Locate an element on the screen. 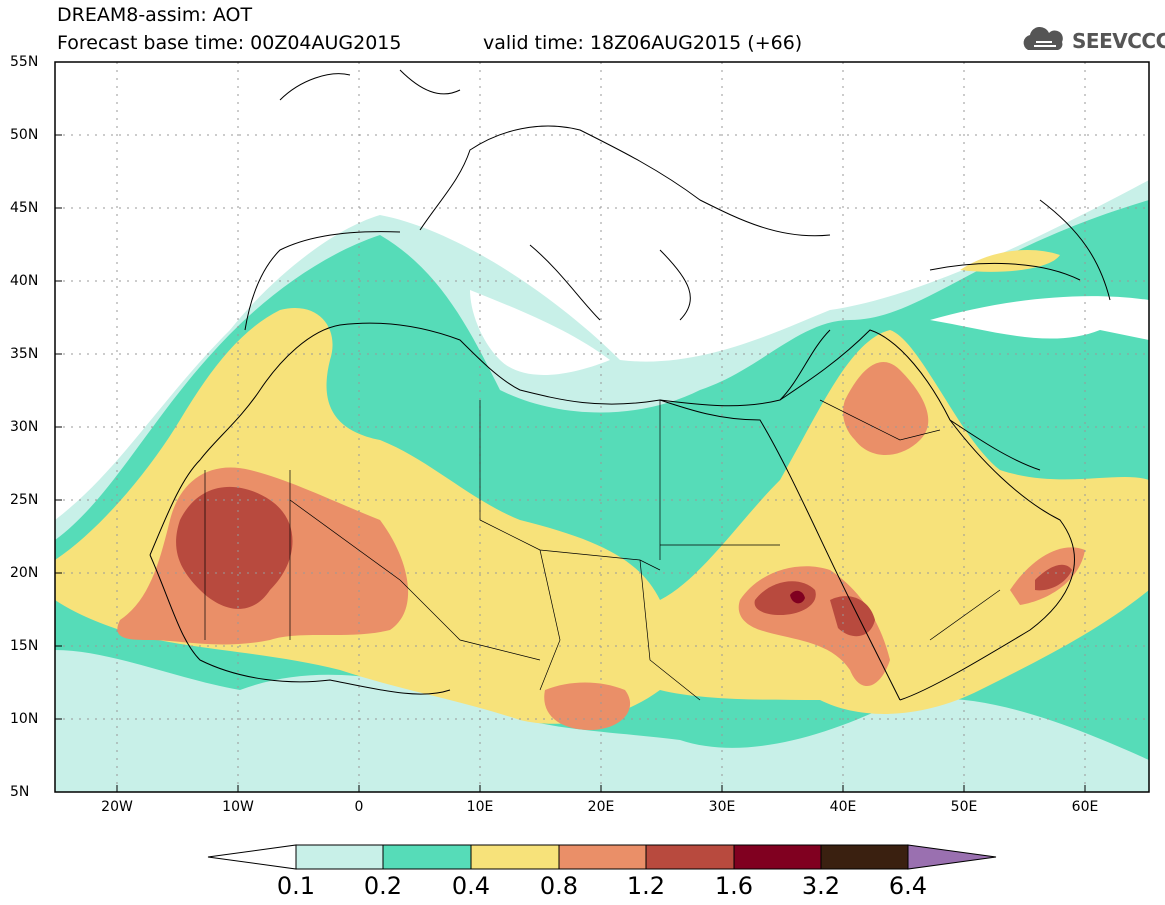 The image size is (1165, 905). lon-label: 10E is located at coordinates (480, 807).